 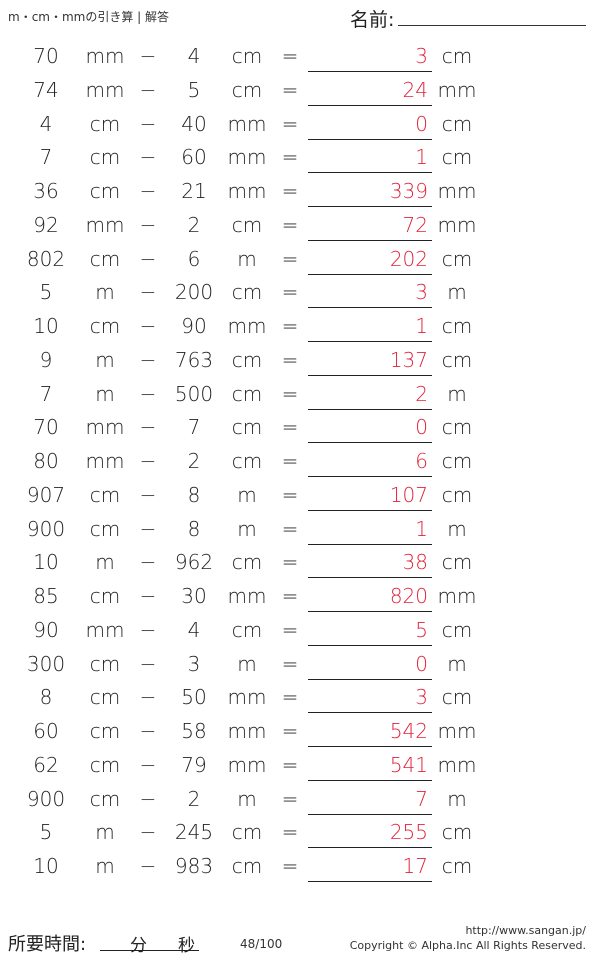 I want to click on answer: 24, so click(x=415, y=89).